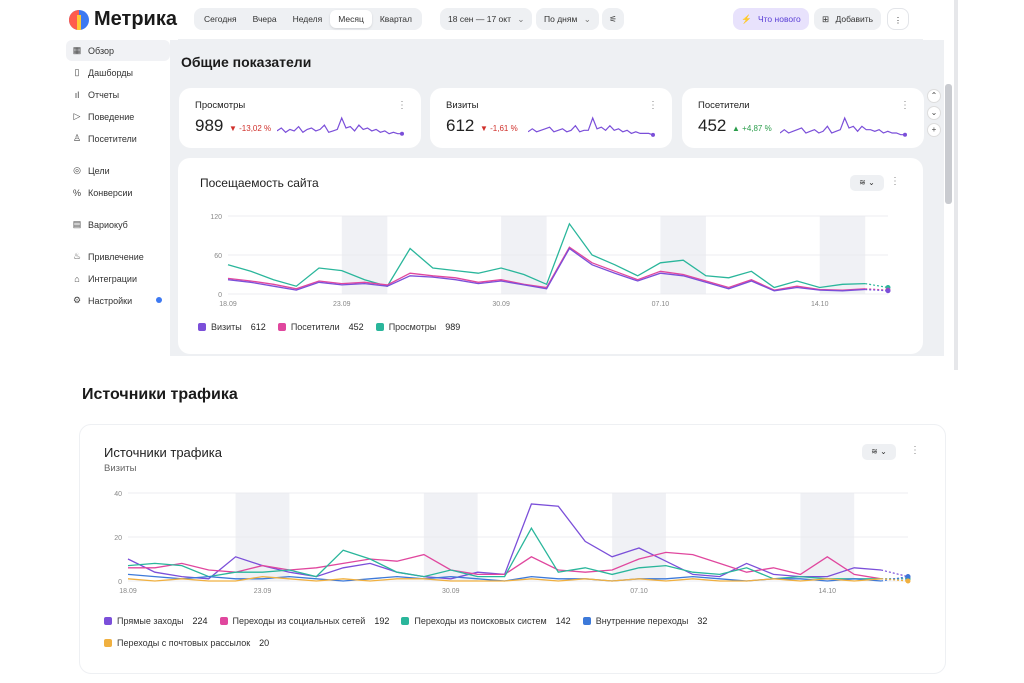 This screenshot has height=683, width=1024. I want to click on legend-label: Переходы с почтовых рассылок, so click(184, 643).